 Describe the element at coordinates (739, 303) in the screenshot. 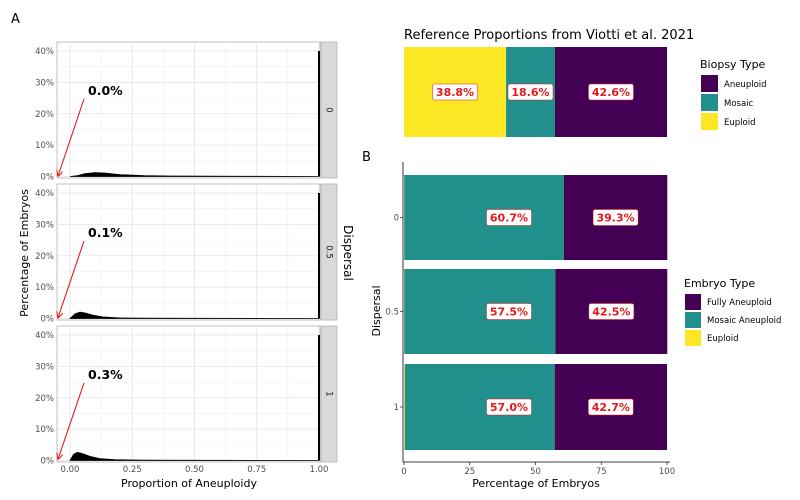

I see `legend-label: Fully Aneuploid` at that location.